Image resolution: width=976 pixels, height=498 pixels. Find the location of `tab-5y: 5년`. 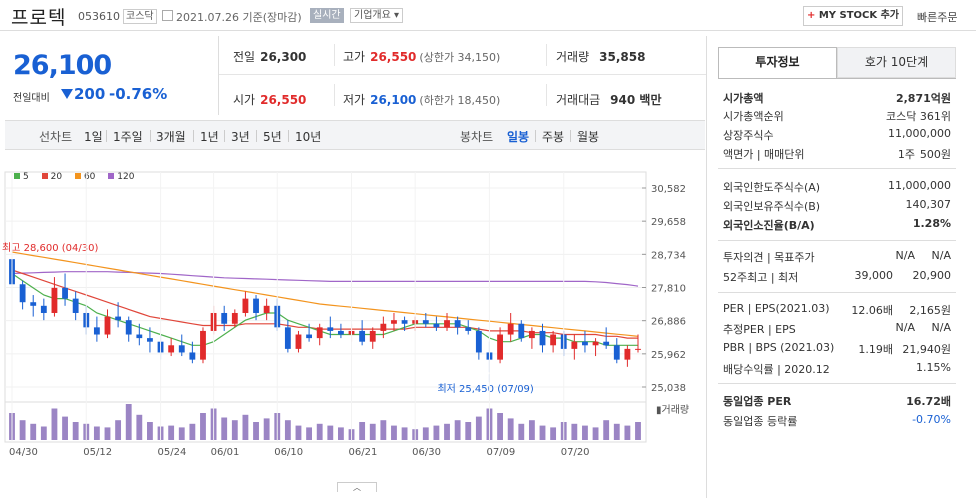

tab-5y: 5년 is located at coordinates (272, 137).